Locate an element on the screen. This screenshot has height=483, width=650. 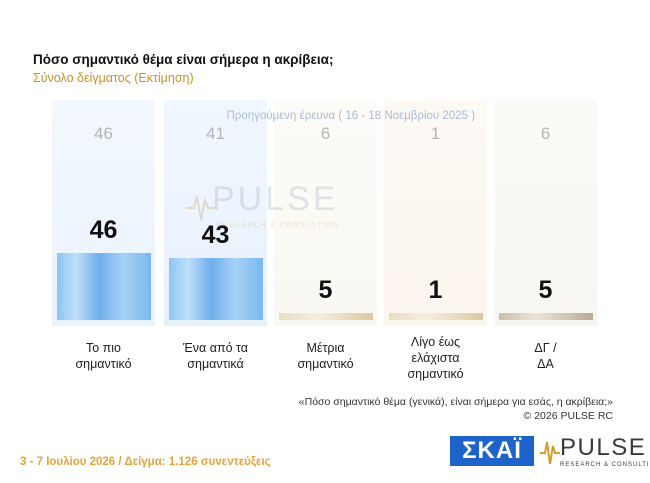
category-label: Λίγο έως ελάχιστα σημαντικό is located at coordinates (435, 358).